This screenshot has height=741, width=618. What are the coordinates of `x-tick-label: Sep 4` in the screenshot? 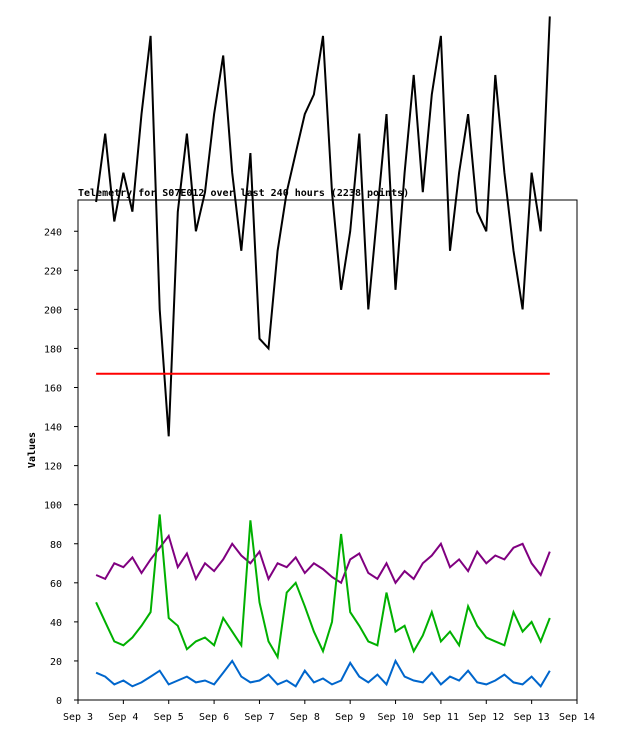 It's located at (123, 717).